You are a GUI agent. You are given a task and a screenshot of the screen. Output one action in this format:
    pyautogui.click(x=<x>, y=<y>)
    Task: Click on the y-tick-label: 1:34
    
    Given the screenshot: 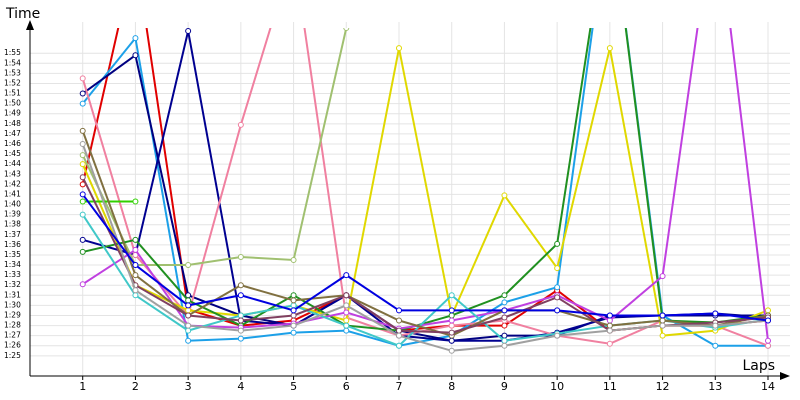 What is the action you would take?
    pyautogui.click(x=12, y=264)
    